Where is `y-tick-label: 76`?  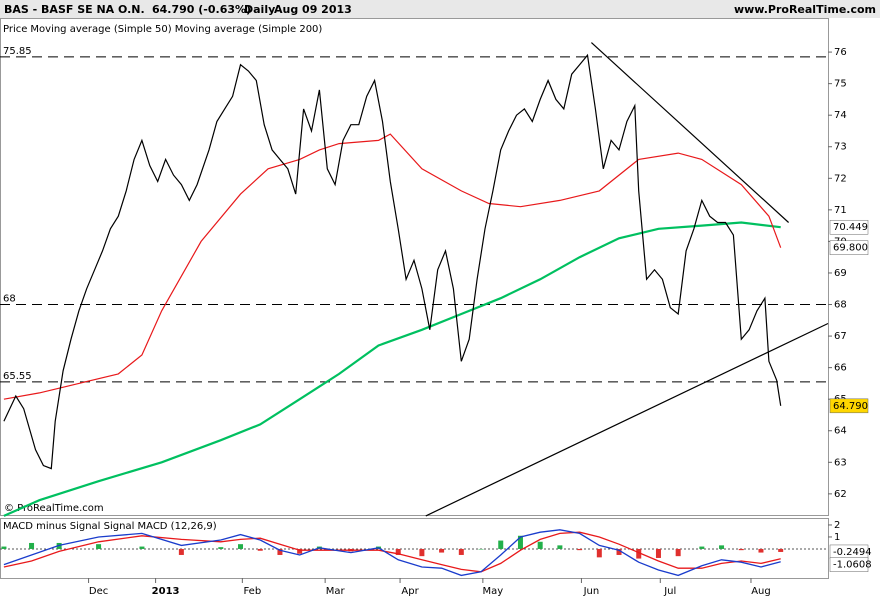 y-tick-label: 76 is located at coordinates (840, 52).